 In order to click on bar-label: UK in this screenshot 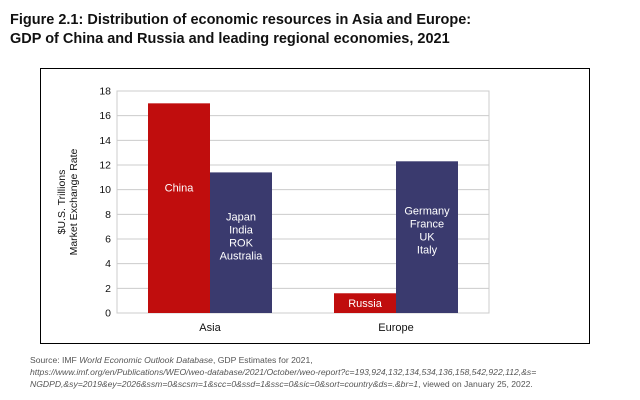, I will do `click(427, 238)`.